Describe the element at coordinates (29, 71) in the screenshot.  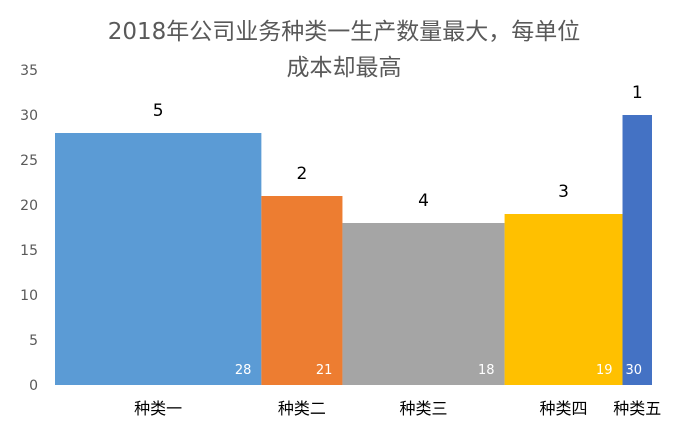
I see `y-tick-label: 35` at that location.